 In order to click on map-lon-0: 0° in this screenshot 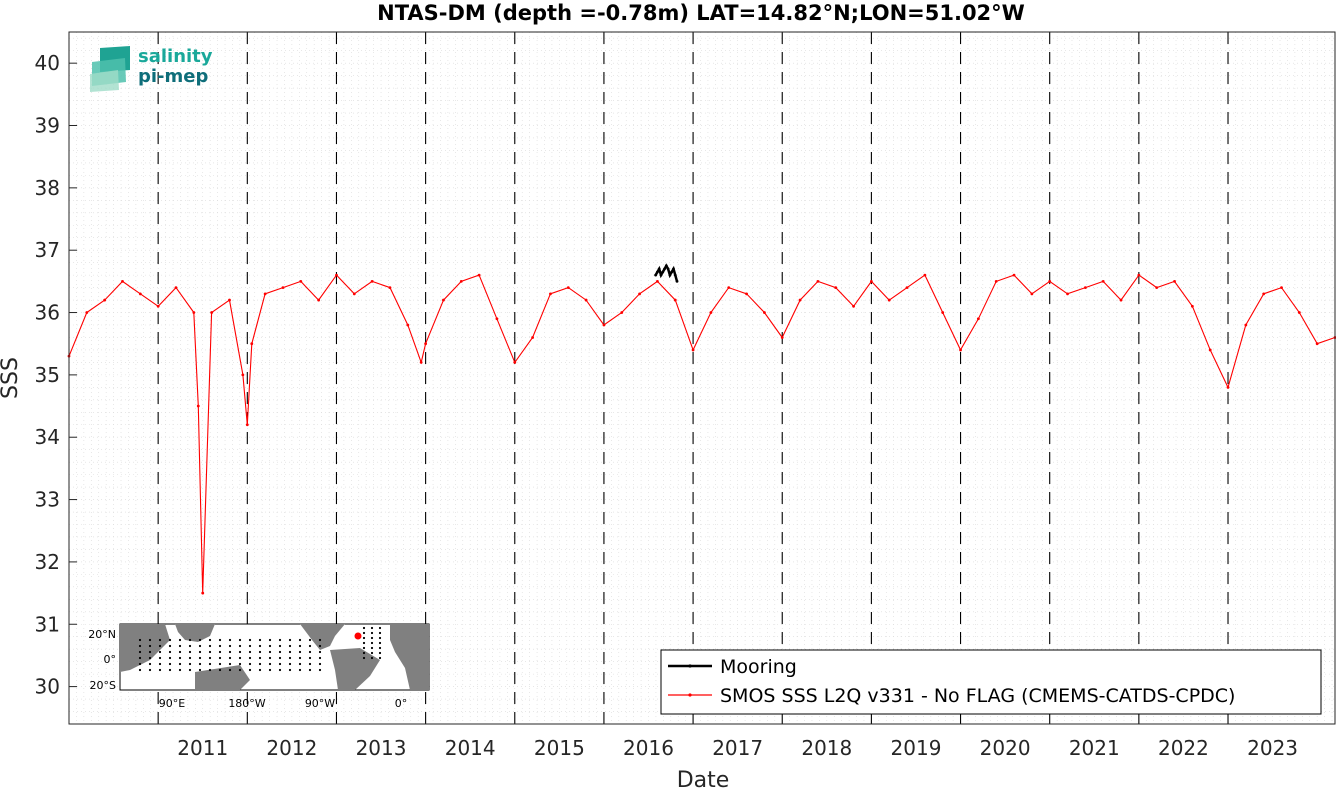, I will do `click(401, 703)`.